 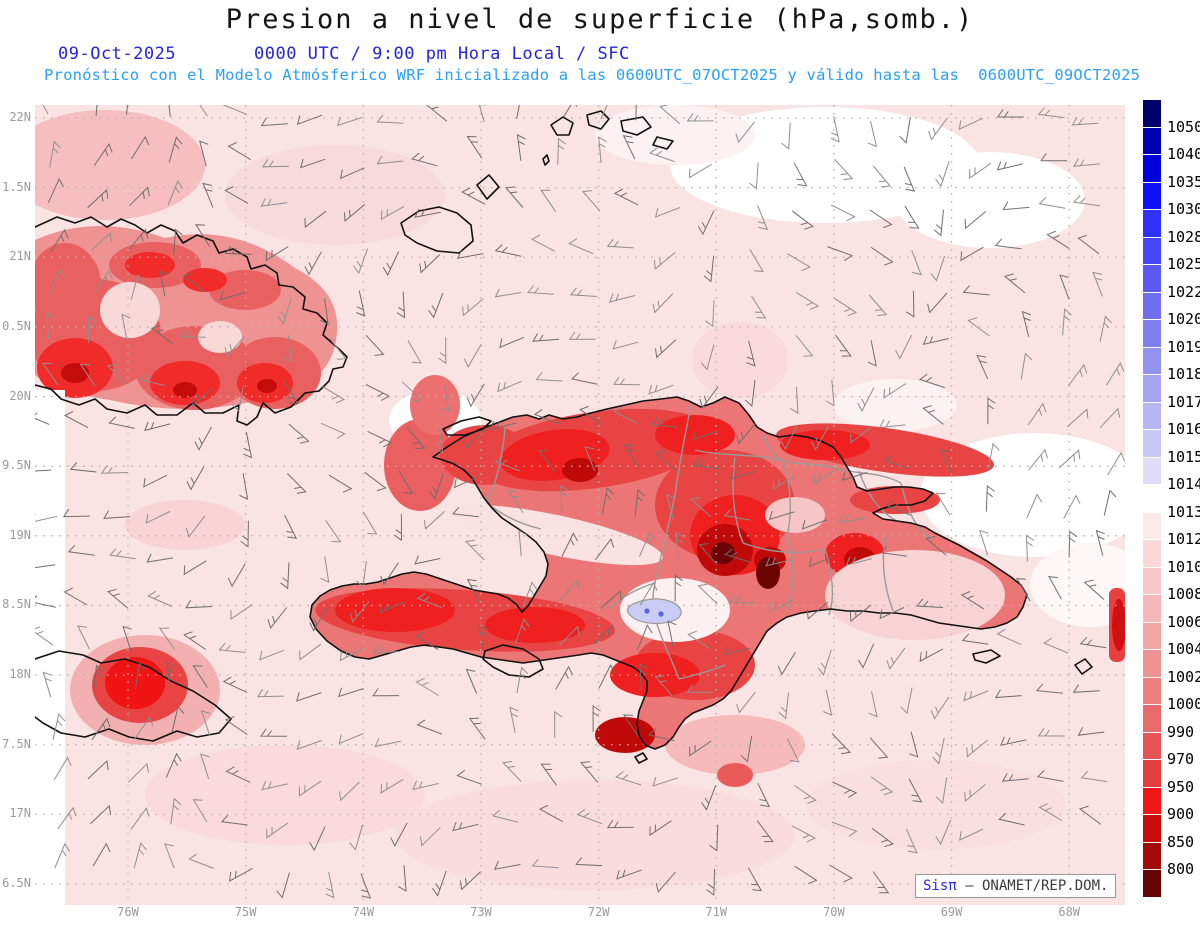 What do you see at coordinates (20, 117) in the screenshot?
I see `lat-tick-label: 22N` at bounding box center [20, 117].